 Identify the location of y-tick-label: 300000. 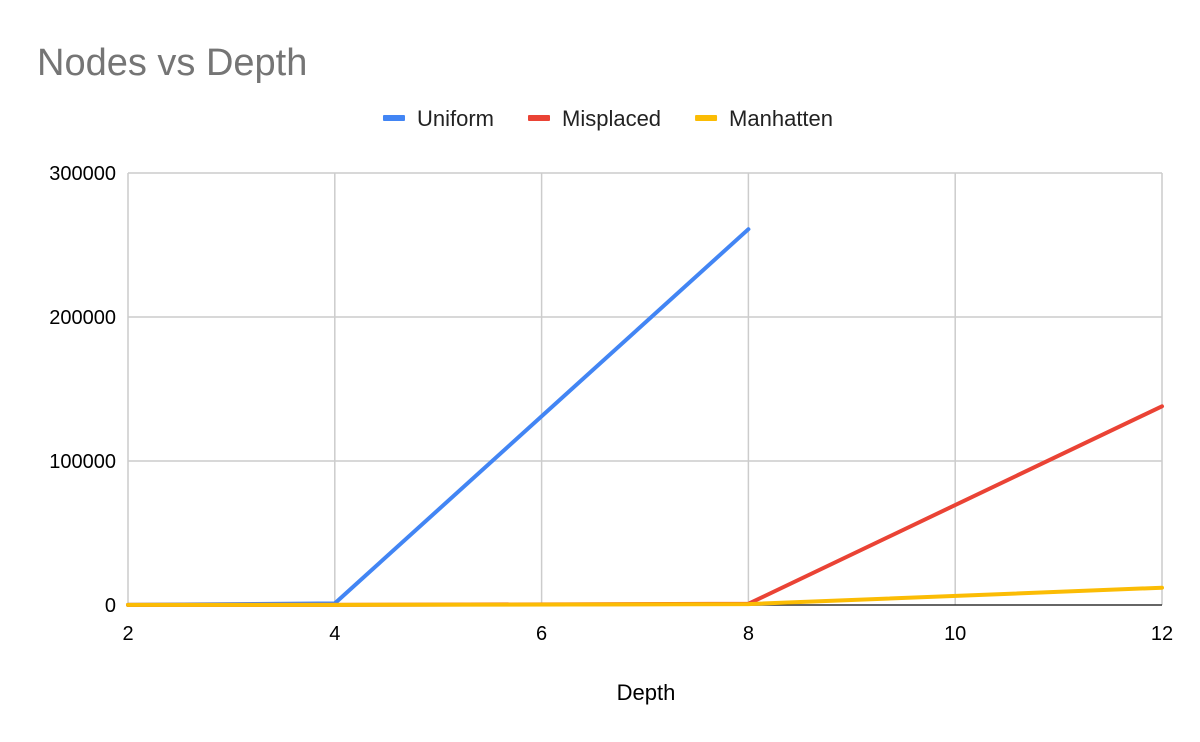
(82, 174).